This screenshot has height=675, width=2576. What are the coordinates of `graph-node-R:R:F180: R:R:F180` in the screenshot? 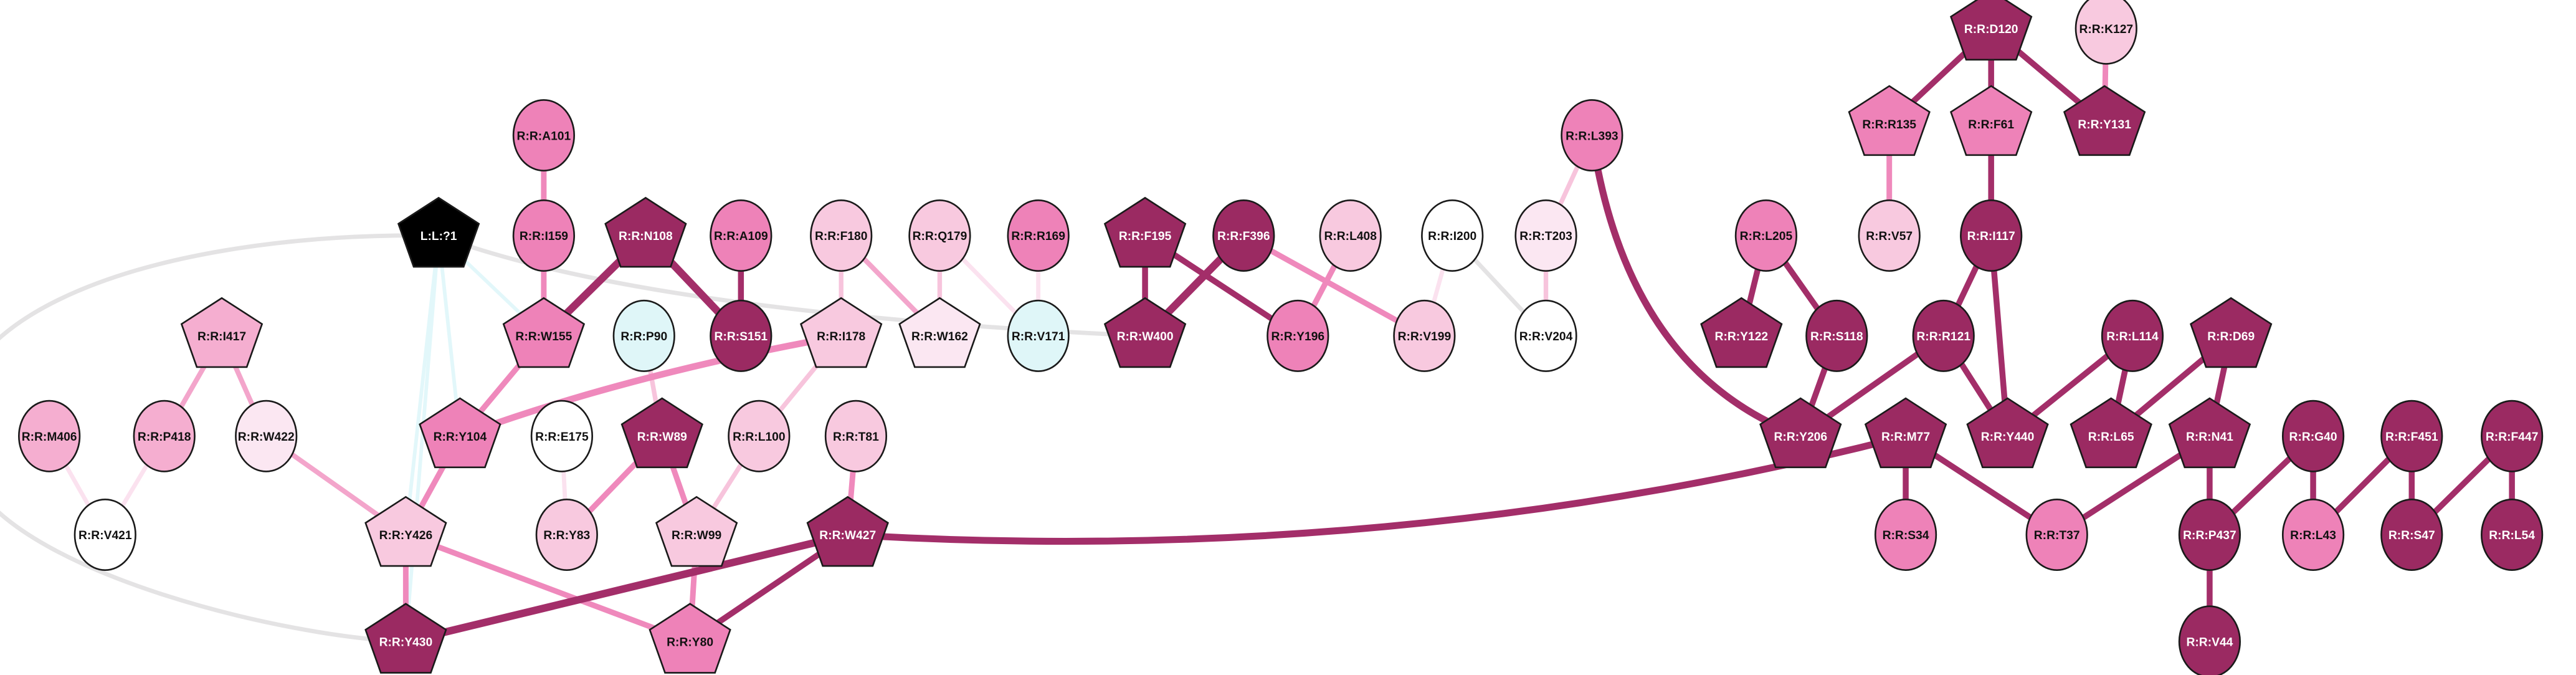 It's located at (841, 235).